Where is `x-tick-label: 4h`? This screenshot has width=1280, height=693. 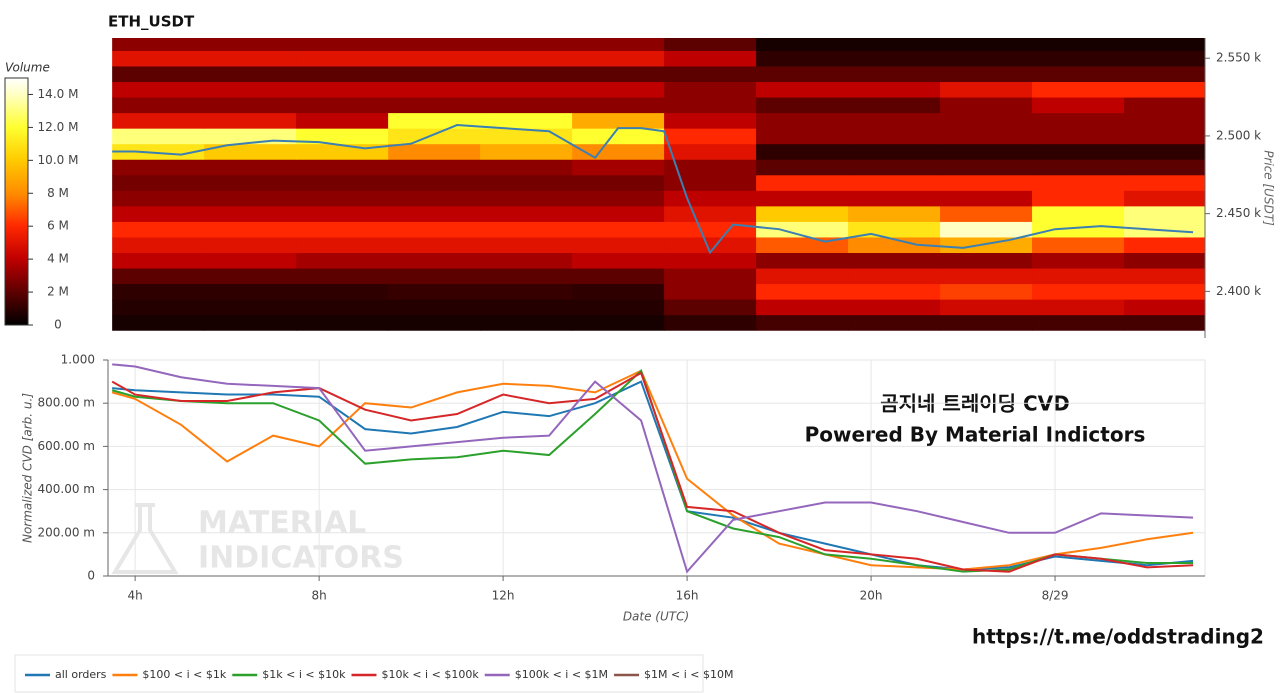
x-tick-label: 4h is located at coordinates (135, 596).